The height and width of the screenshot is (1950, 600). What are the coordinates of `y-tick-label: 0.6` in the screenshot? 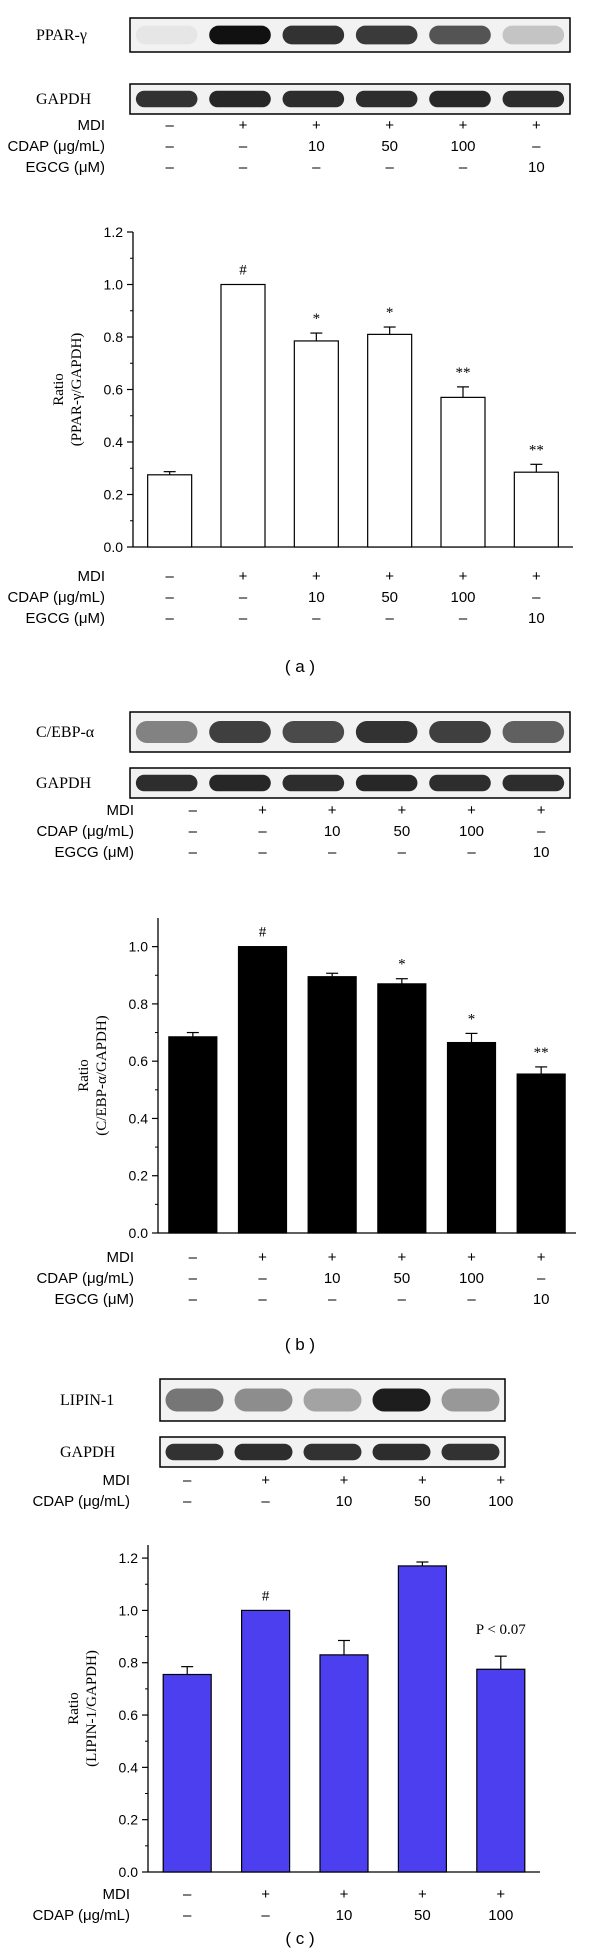 It's located at (114, 390).